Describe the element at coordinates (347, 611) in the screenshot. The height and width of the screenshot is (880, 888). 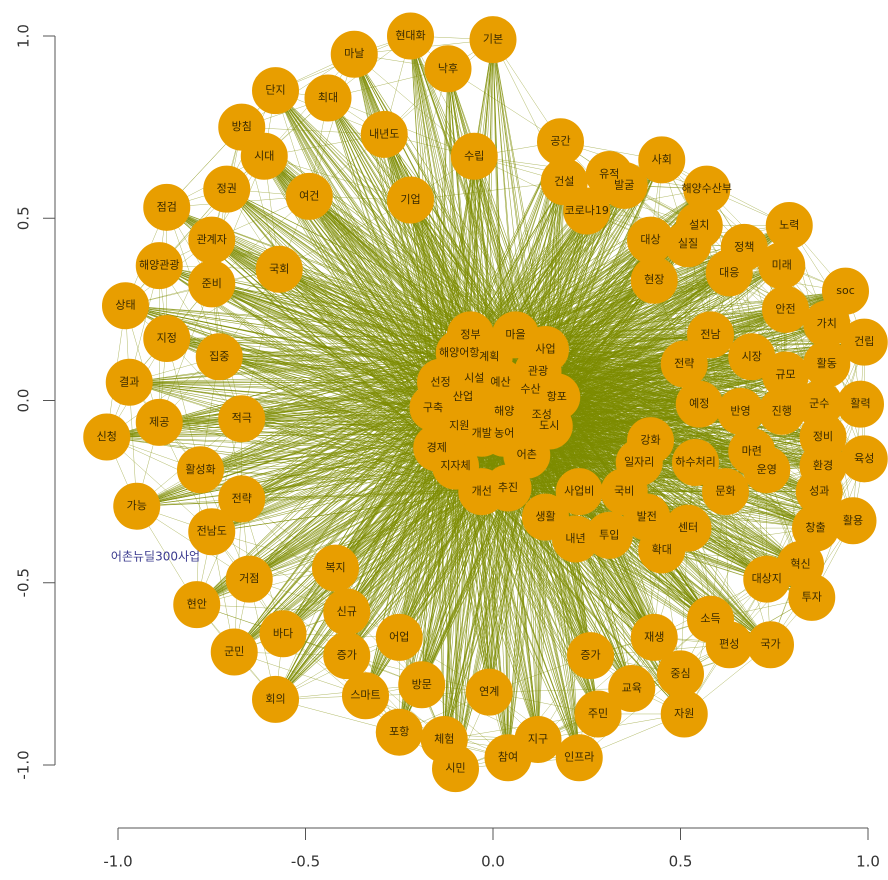
I see `node-label: 신규` at that location.